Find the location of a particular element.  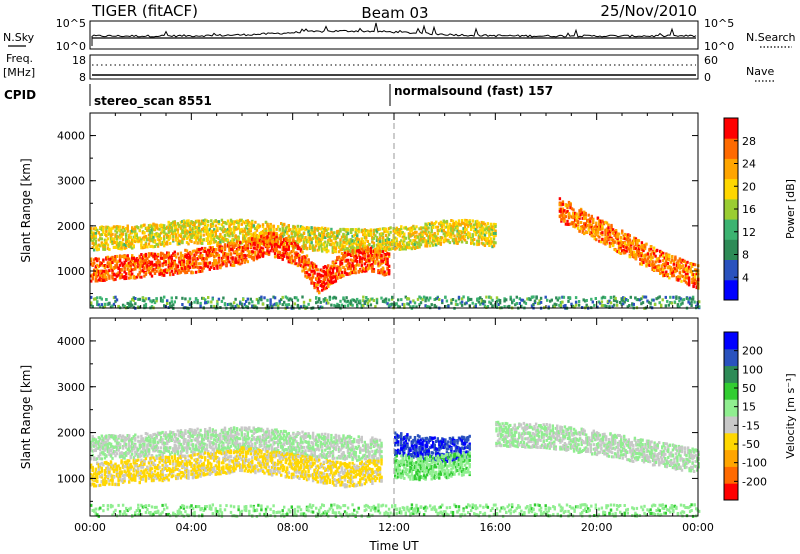

nsky-tick-bottom: 10^0 is located at coordinates (71, 46).